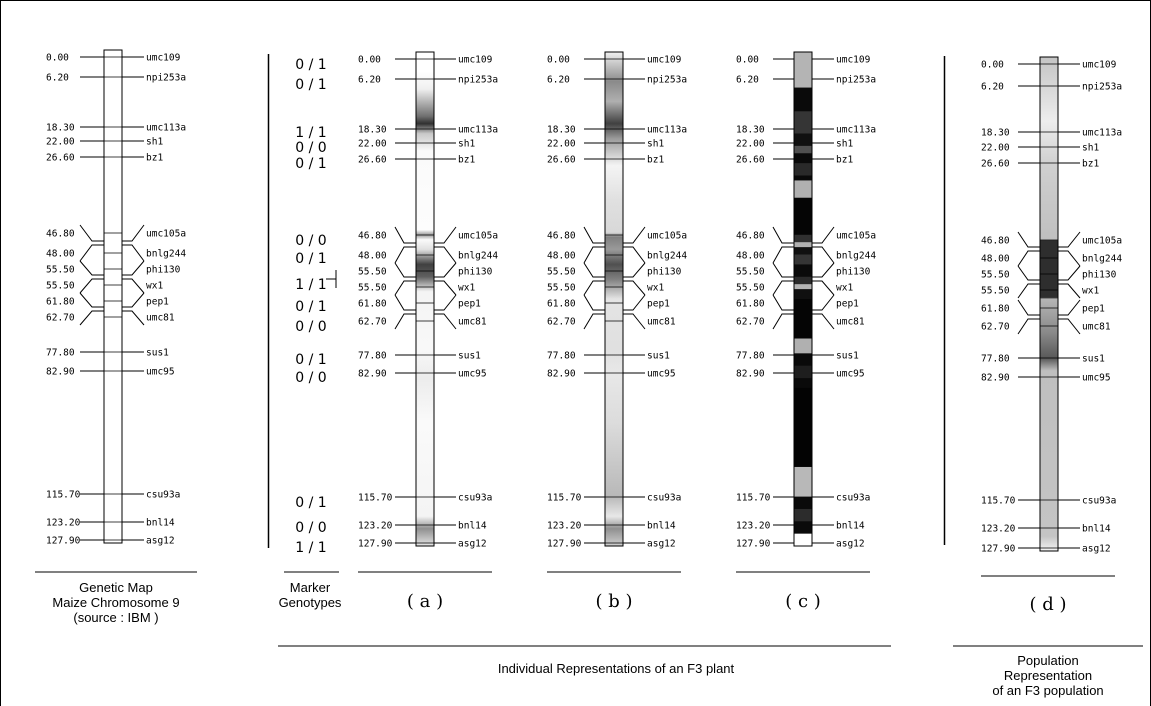 This screenshot has height=706, width=1151. What do you see at coordinates (1096, 529) in the screenshot?
I see `marker-name: bnl14` at bounding box center [1096, 529].